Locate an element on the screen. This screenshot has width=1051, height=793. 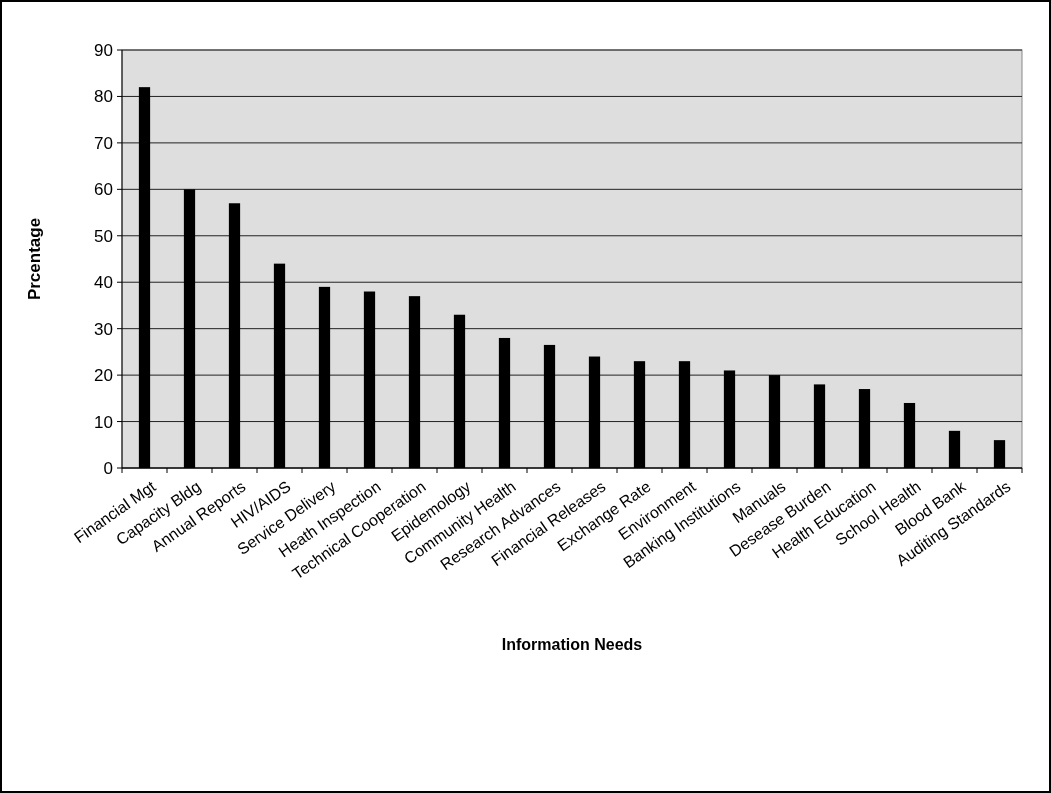
y-tick-label: 20 is located at coordinates (103, 376).